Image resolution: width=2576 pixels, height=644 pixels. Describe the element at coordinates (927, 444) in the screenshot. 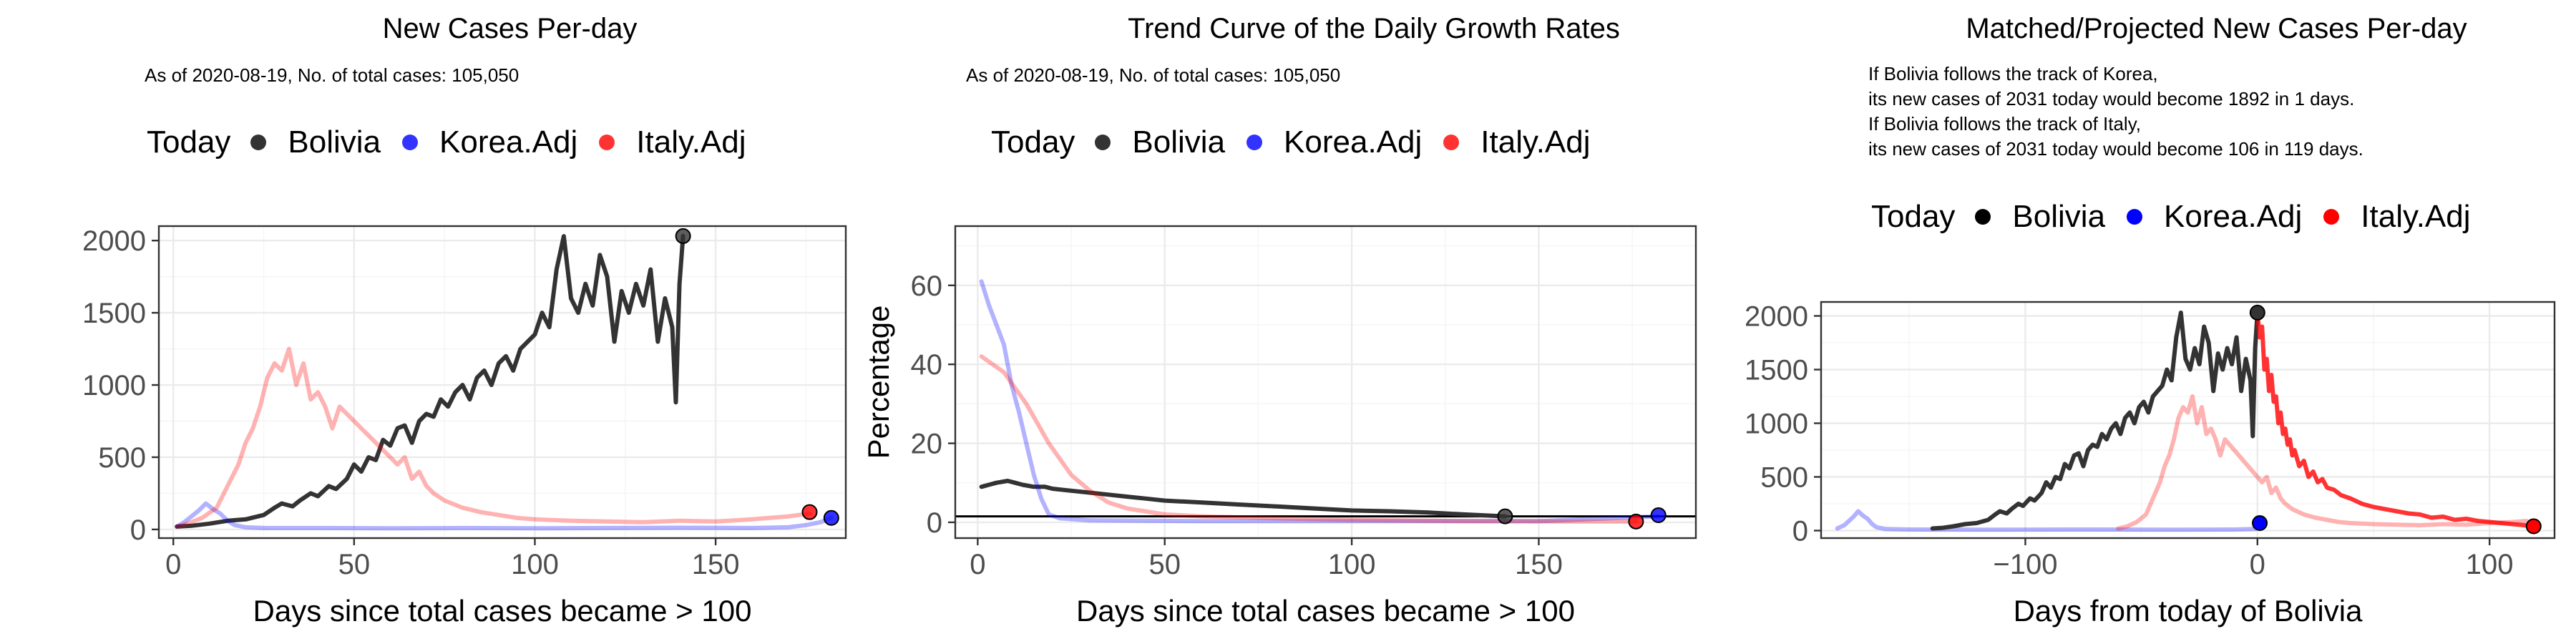

I see `y-tick-label: 20` at that location.